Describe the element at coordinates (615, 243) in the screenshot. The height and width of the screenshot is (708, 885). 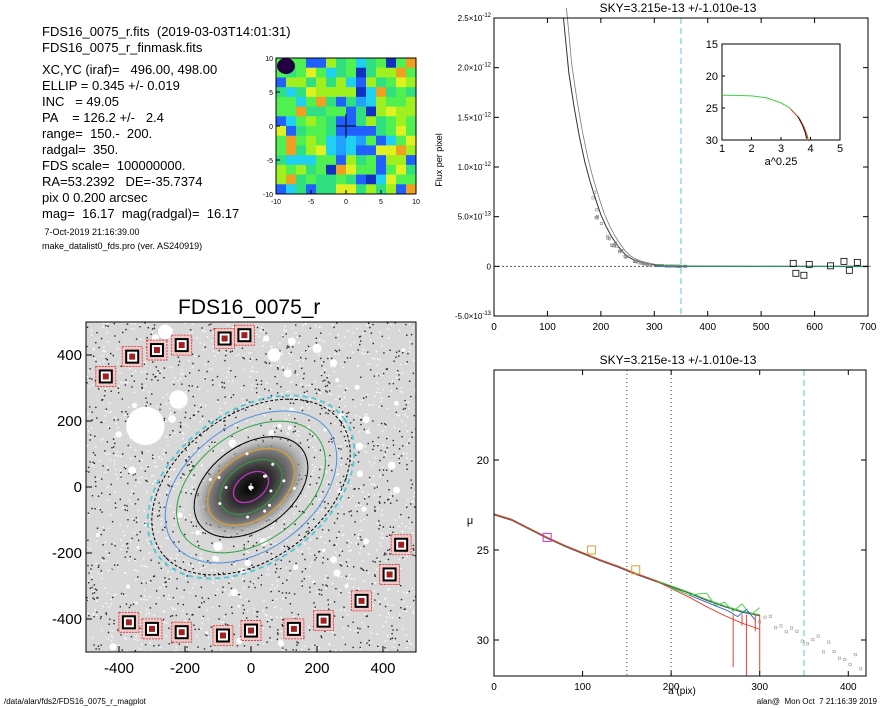
I see `sky-sample-point` at that location.